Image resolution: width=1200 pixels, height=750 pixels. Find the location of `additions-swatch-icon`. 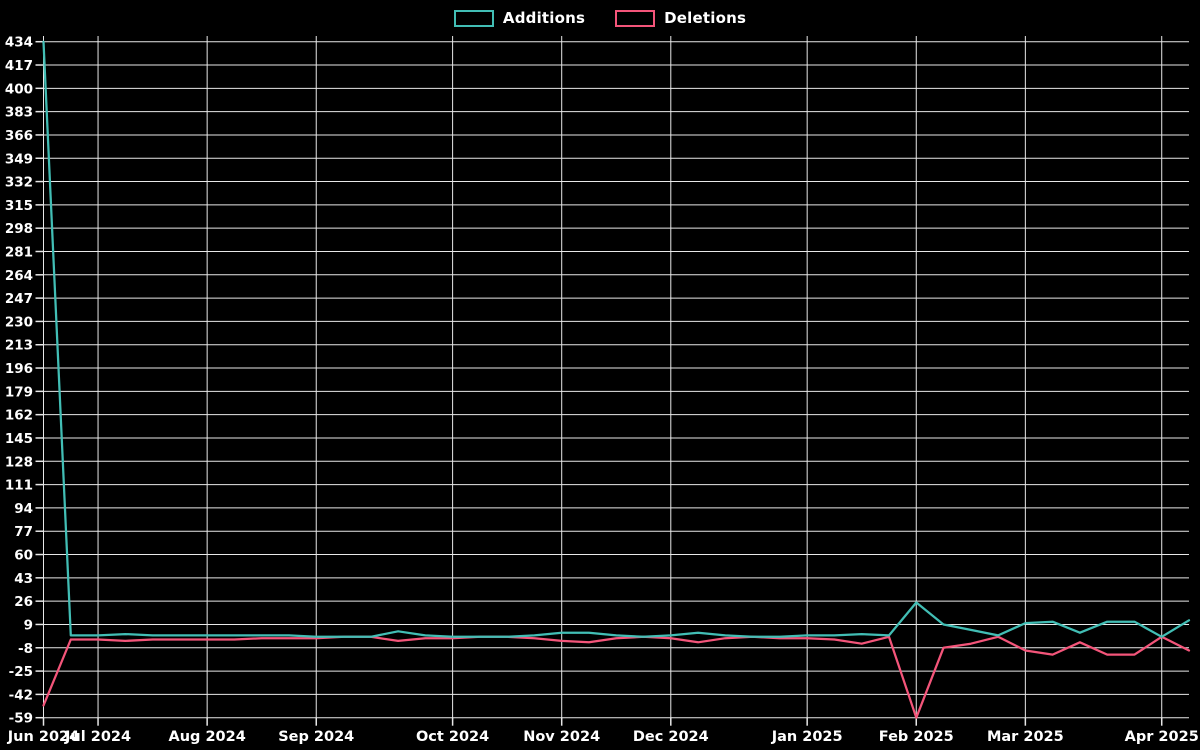

additions-swatch-icon is located at coordinates (473, 18).